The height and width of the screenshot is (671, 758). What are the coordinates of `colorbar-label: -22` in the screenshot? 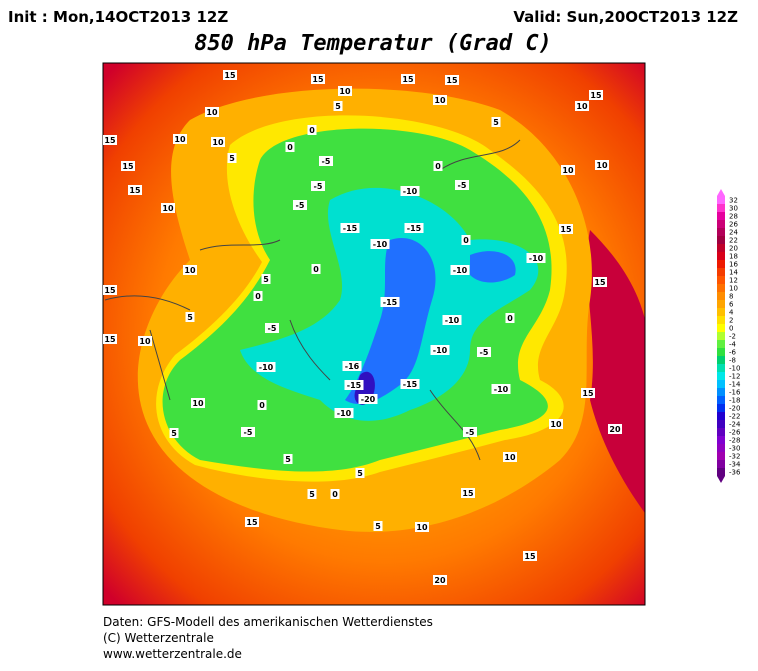 It's located at (734, 417).